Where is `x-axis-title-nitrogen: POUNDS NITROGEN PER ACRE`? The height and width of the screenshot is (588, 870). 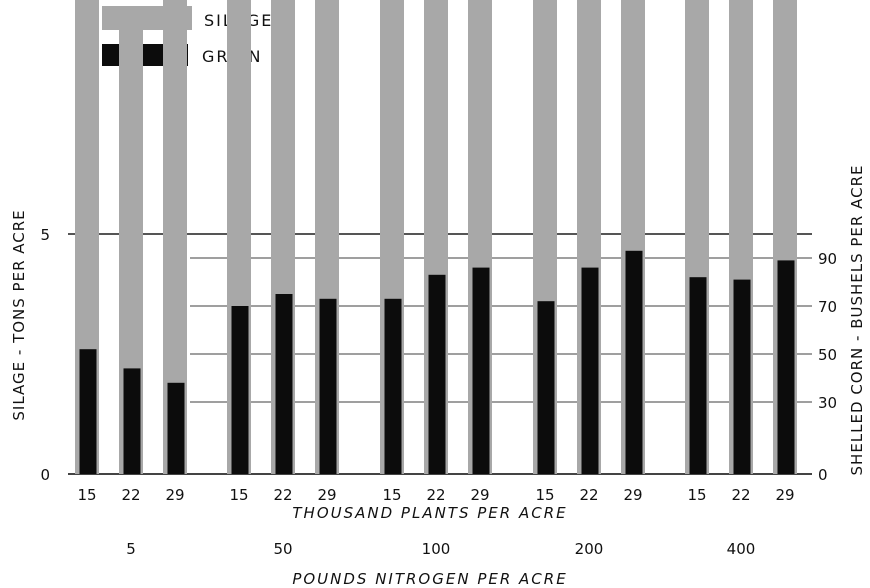 x-axis-title-nitrogen: POUNDS NITROGEN PER ACRE is located at coordinates (429, 579).